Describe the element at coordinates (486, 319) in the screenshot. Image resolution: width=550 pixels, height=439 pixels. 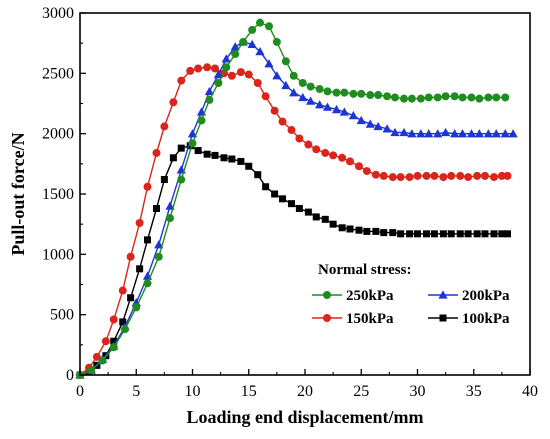
I see `legend-label: 100kPa` at that location.